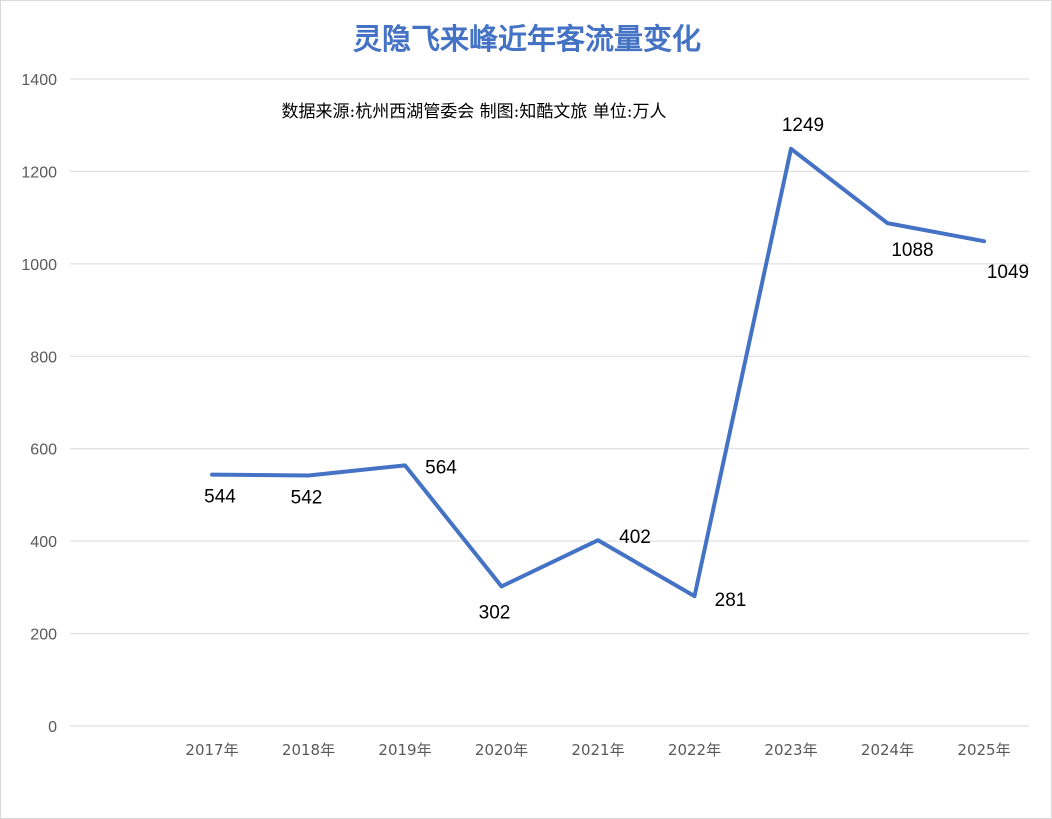 The height and width of the screenshot is (819, 1052). Describe the element at coordinates (694, 750) in the screenshot. I see `x-tick-label: 2022年` at that location.